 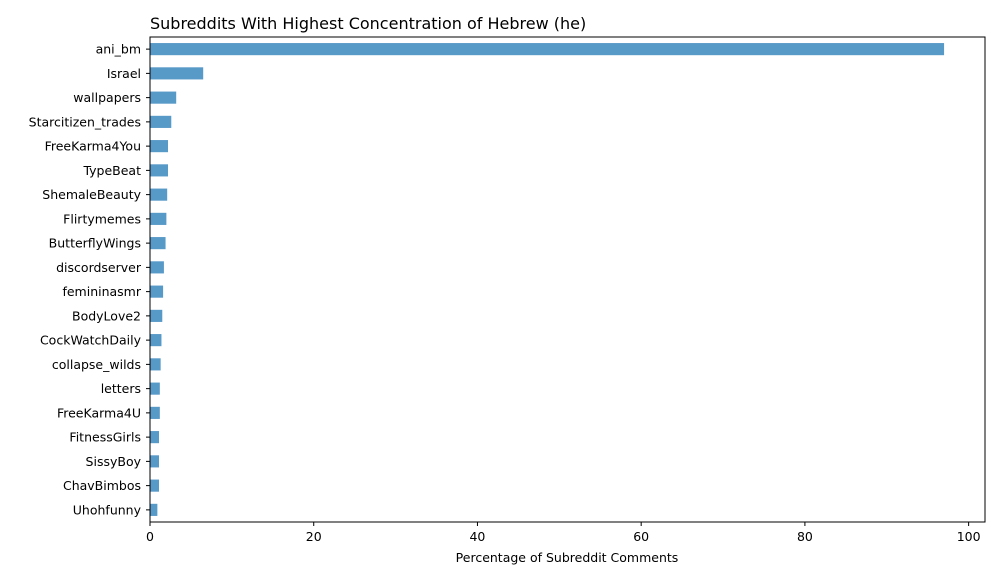 What do you see at coordinates (105, 437) in the screenshot?
I see `y-tick-label: FitnessGirls` at bounding box center [105, 437].